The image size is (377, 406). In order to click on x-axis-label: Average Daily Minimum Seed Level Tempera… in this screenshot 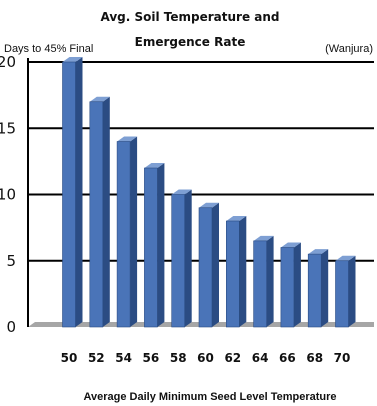, I will do `click(209, 397)`.